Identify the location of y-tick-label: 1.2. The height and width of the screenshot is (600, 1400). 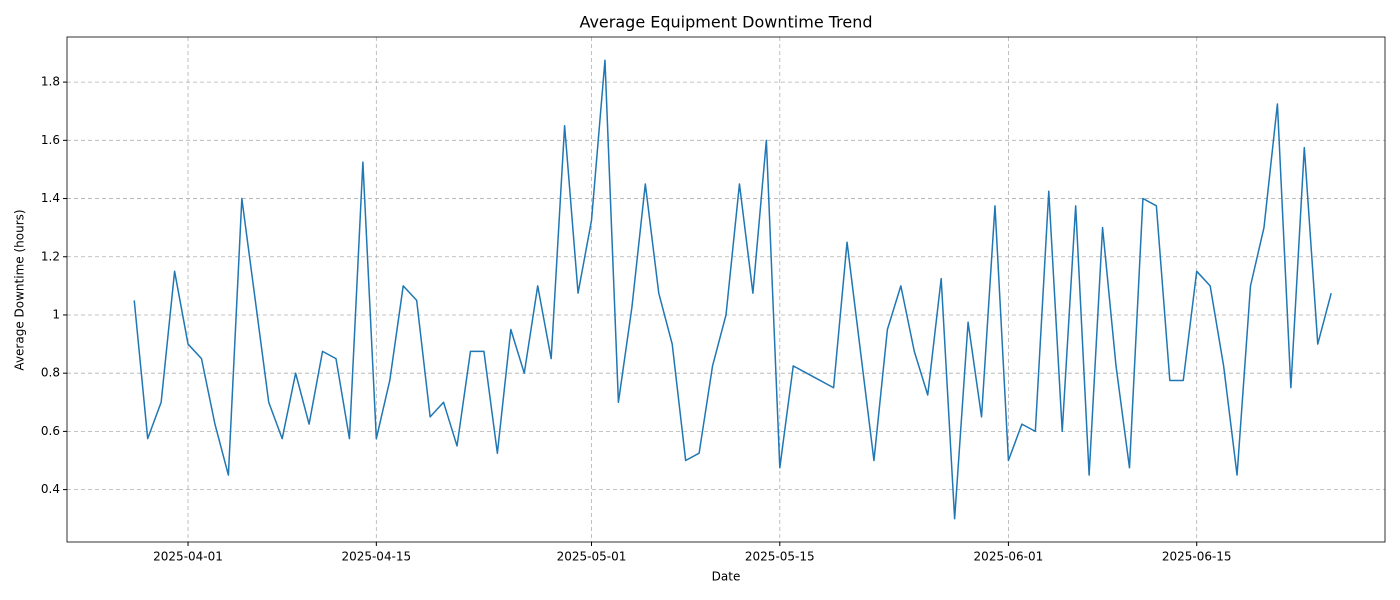
(50, 256).